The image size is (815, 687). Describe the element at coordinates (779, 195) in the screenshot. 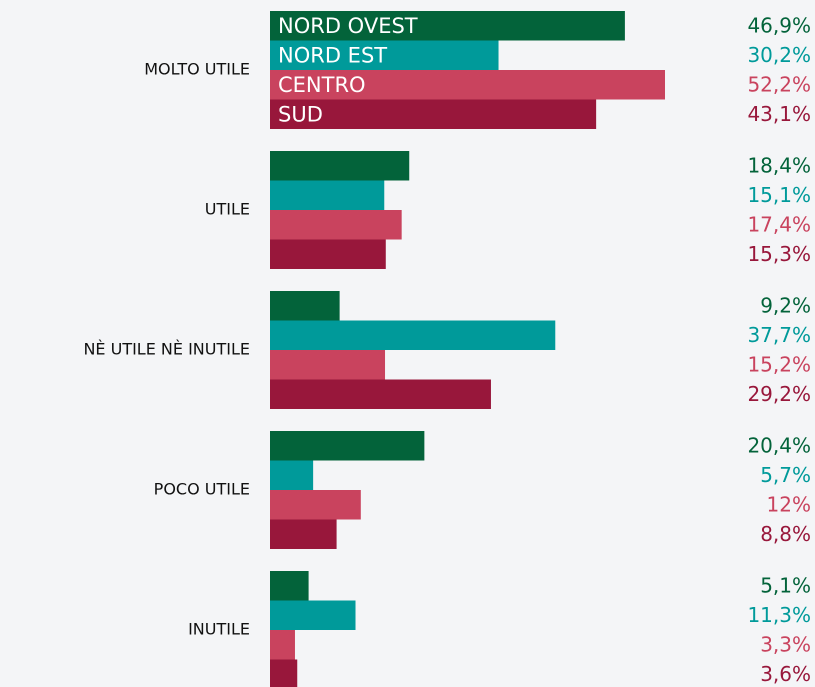

I see `value-label: 15,1%` at that location.